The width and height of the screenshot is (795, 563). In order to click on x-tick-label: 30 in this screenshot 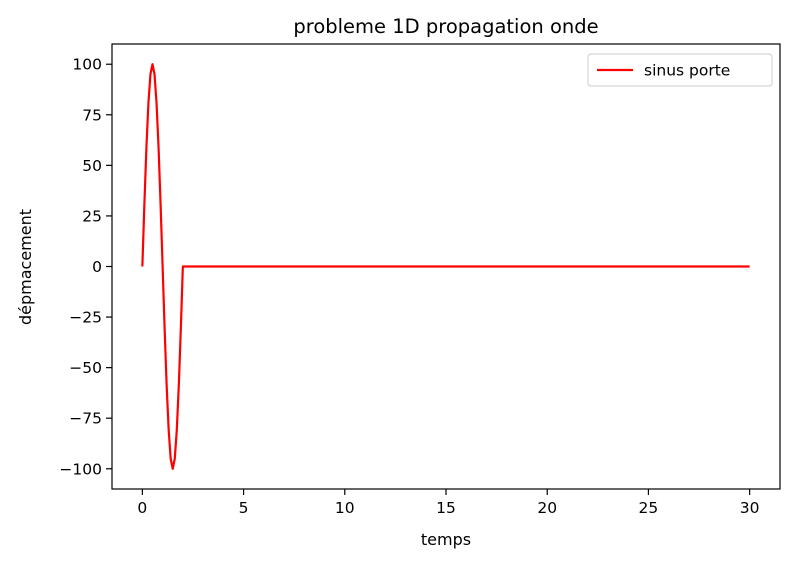, I will do `click(750, 508)`.